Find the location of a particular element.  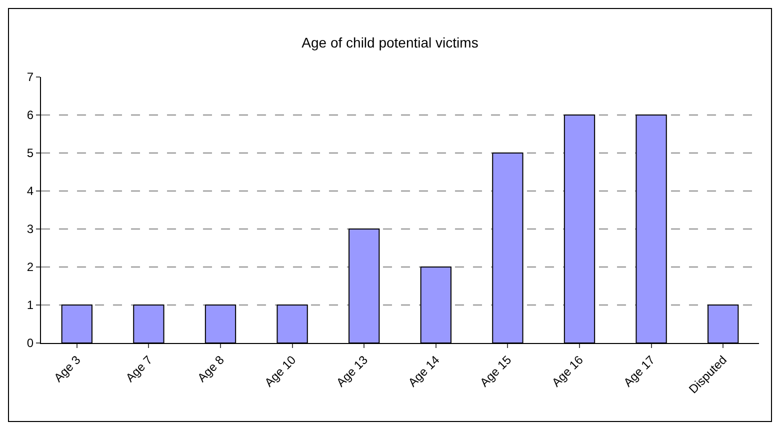

y-tick-label: 5 is located at coordinates (30, 153).